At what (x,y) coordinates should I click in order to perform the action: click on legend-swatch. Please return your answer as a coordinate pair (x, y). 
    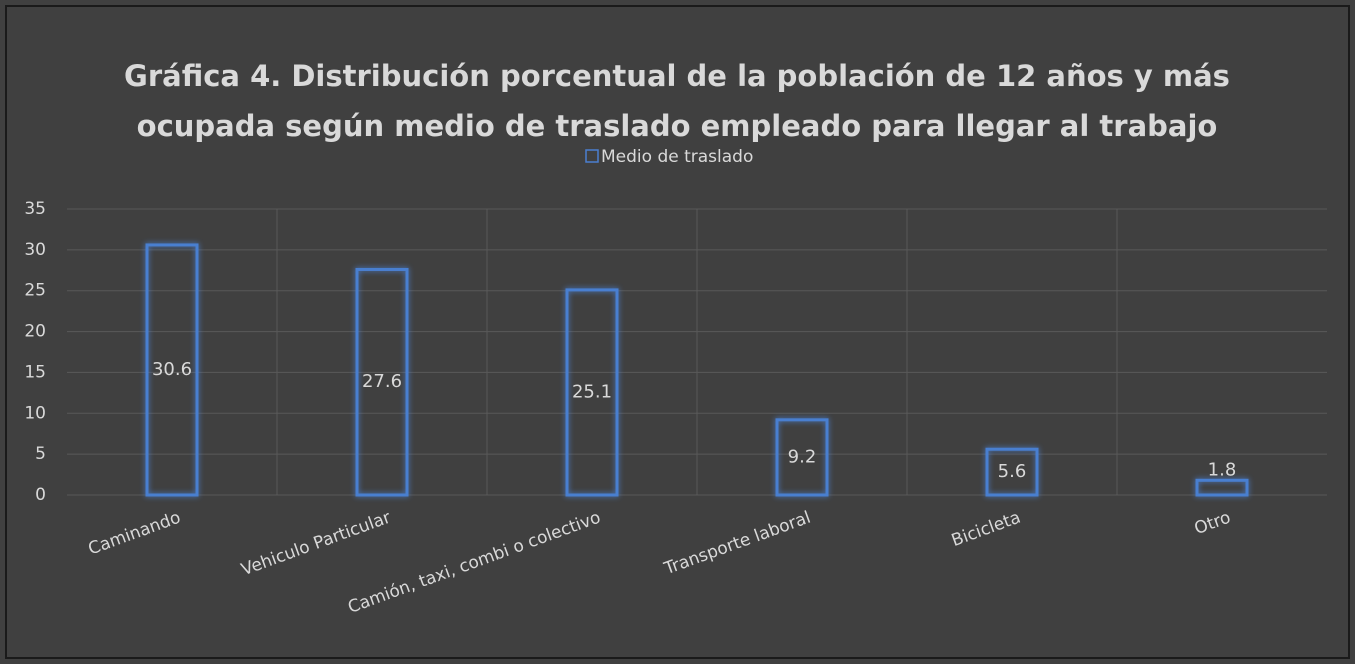
    Looking at the image, I should click on (592, 156).